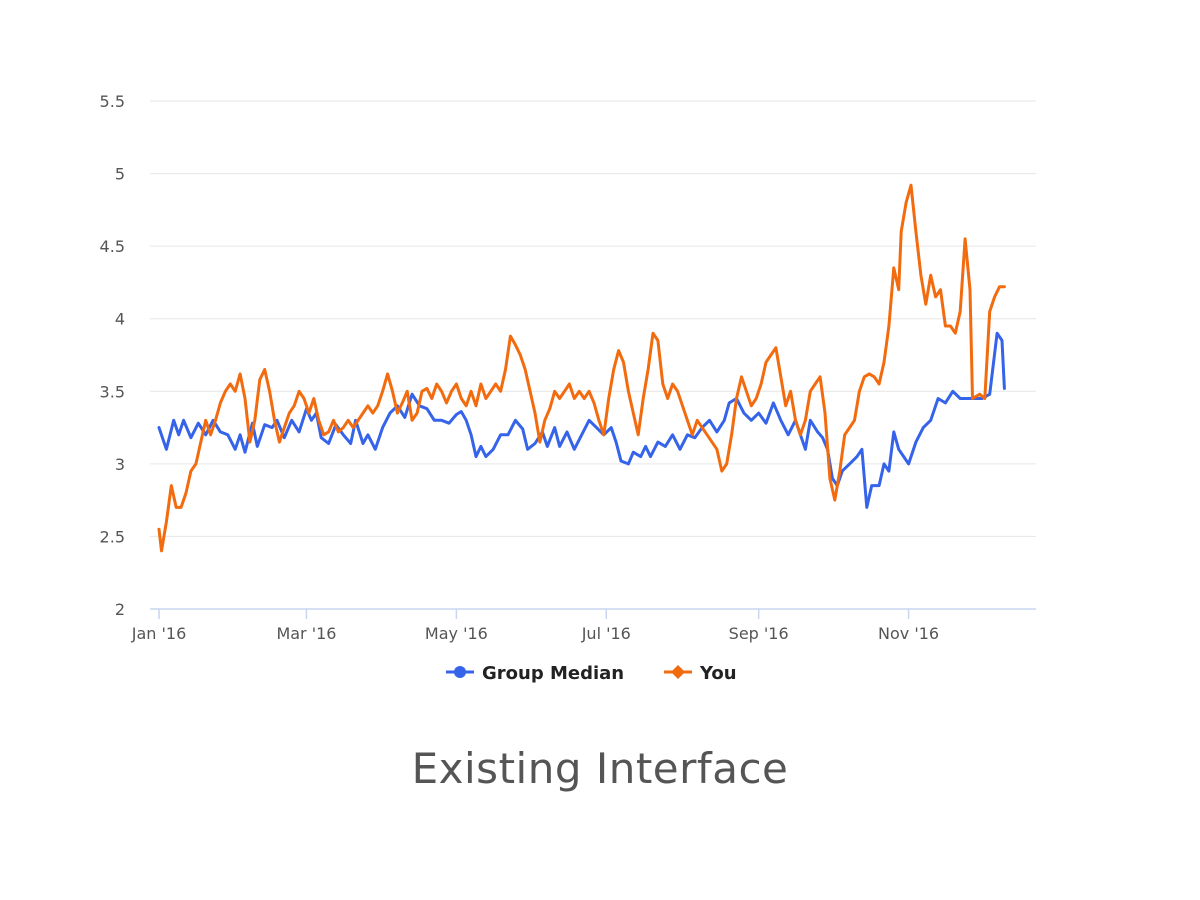 The image size is (1200, 900). Describe the element at coordinates (581, 420) in the screenshot. I see `series-line-group-median` at that location.